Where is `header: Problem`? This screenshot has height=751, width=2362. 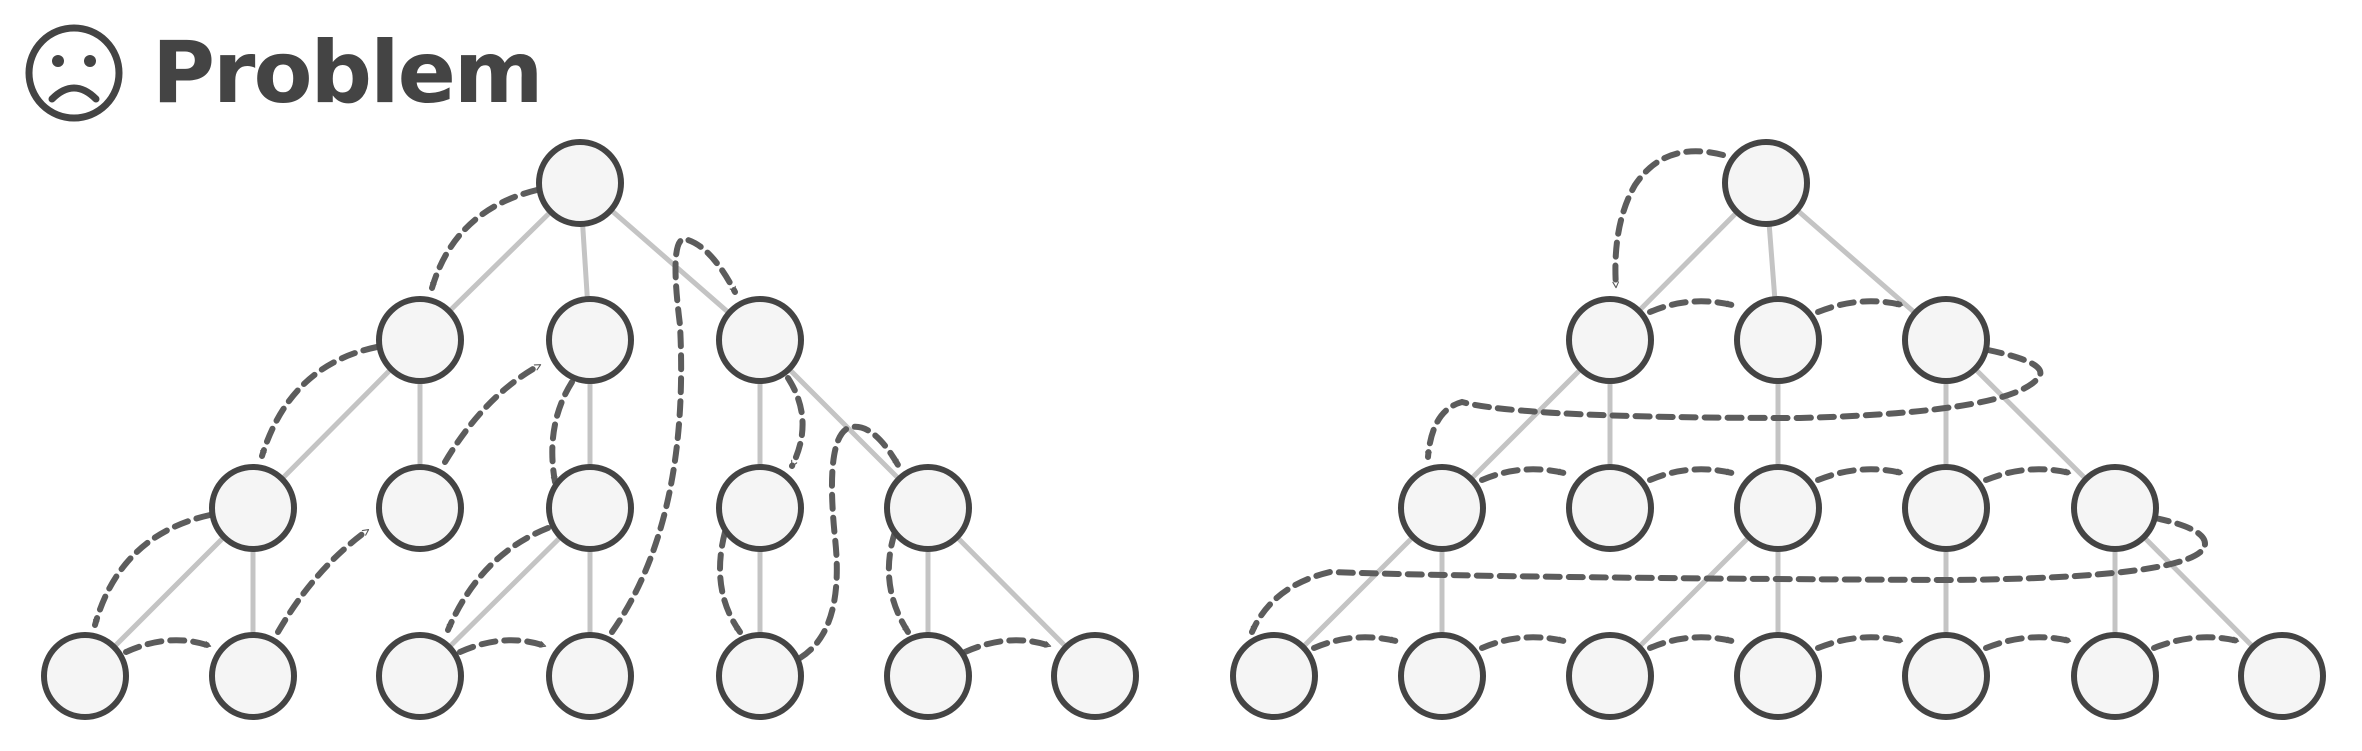
header: Problem is located at coordinates (283, 73).